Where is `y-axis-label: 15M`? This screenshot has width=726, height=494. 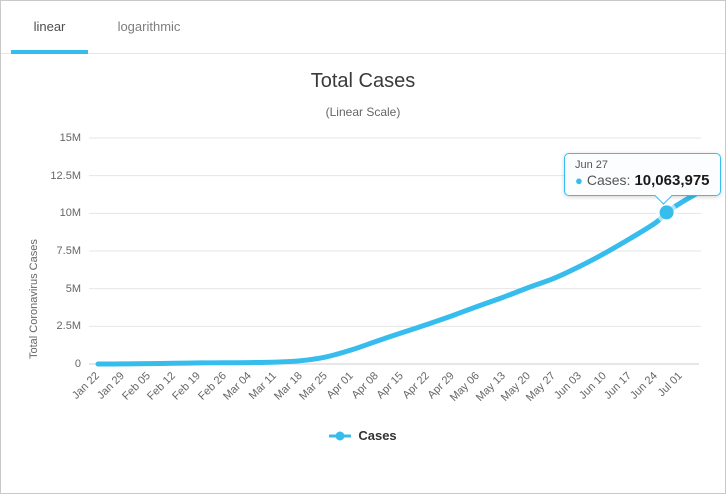
y-axis-label: 15M is located at coordinates (70, 138).